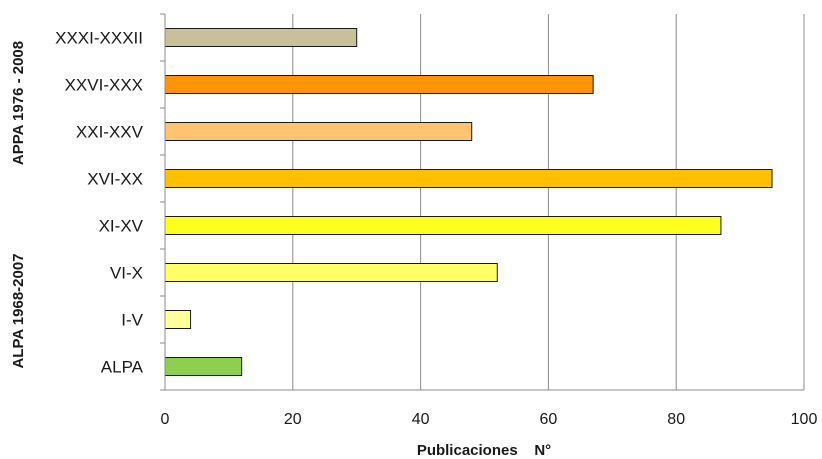  What do you see at coordinates (126, 273) in the screenshot?
I see `category-label: VI-X` at bounding box center [126, 273].